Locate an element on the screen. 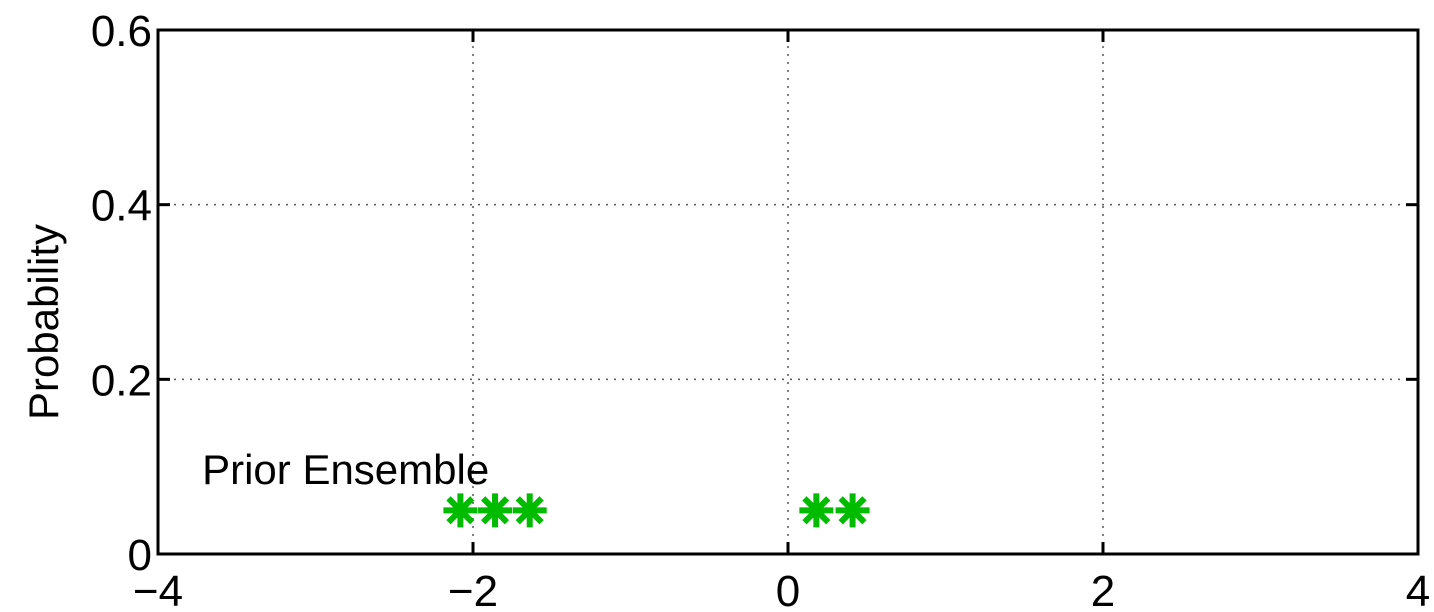 The image size is (1434, 612). x-tick-label: 0 is located at coordinates (788, 589).